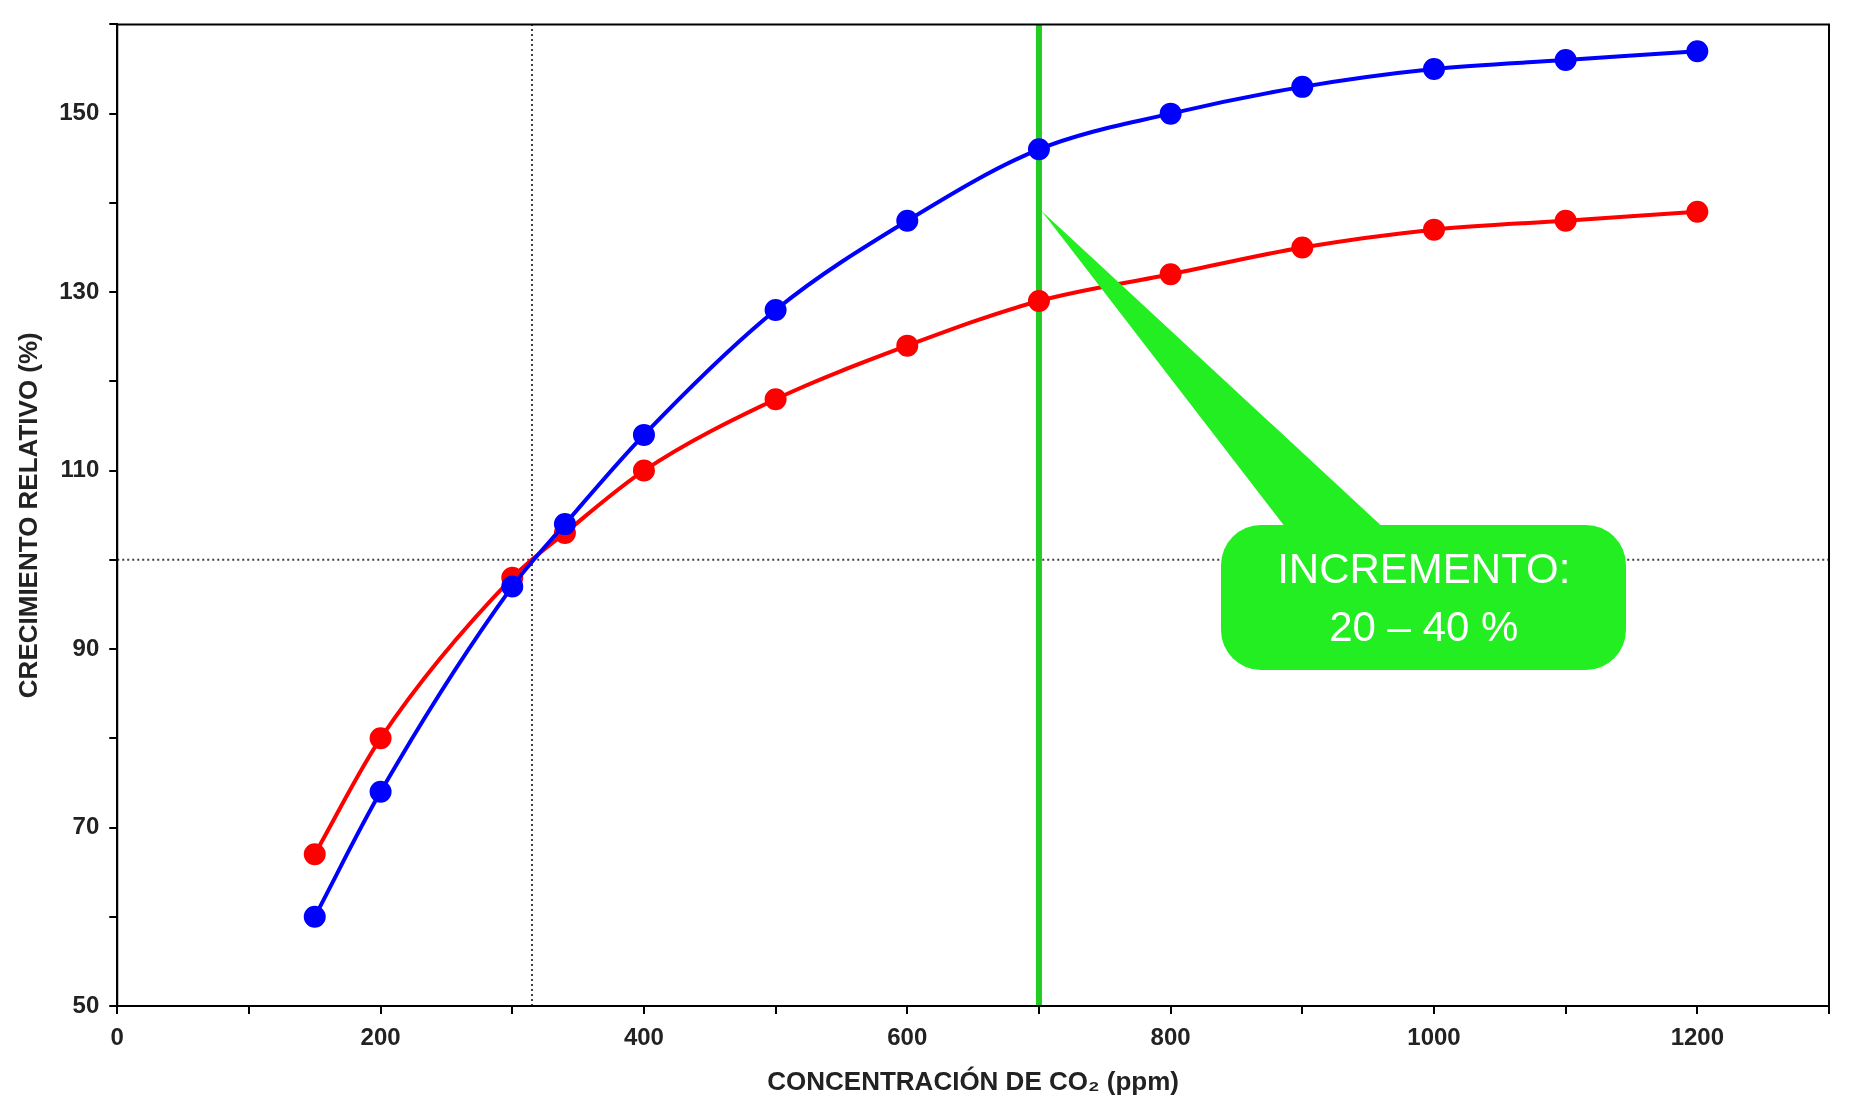  I want to click on y-tick-label: 150, so click(79, 112).